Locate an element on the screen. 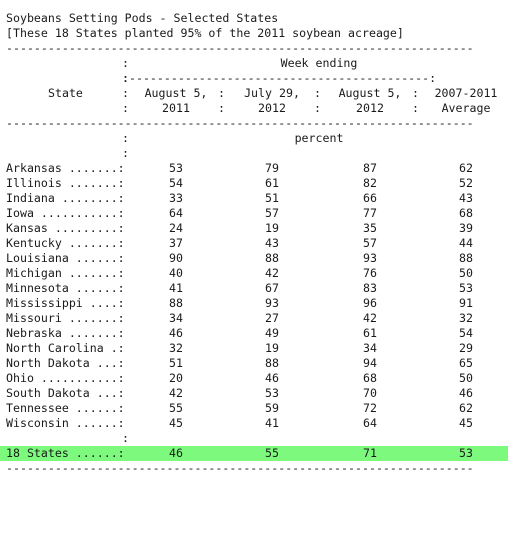  unit-label: percent is located at coordinates (319, 138).